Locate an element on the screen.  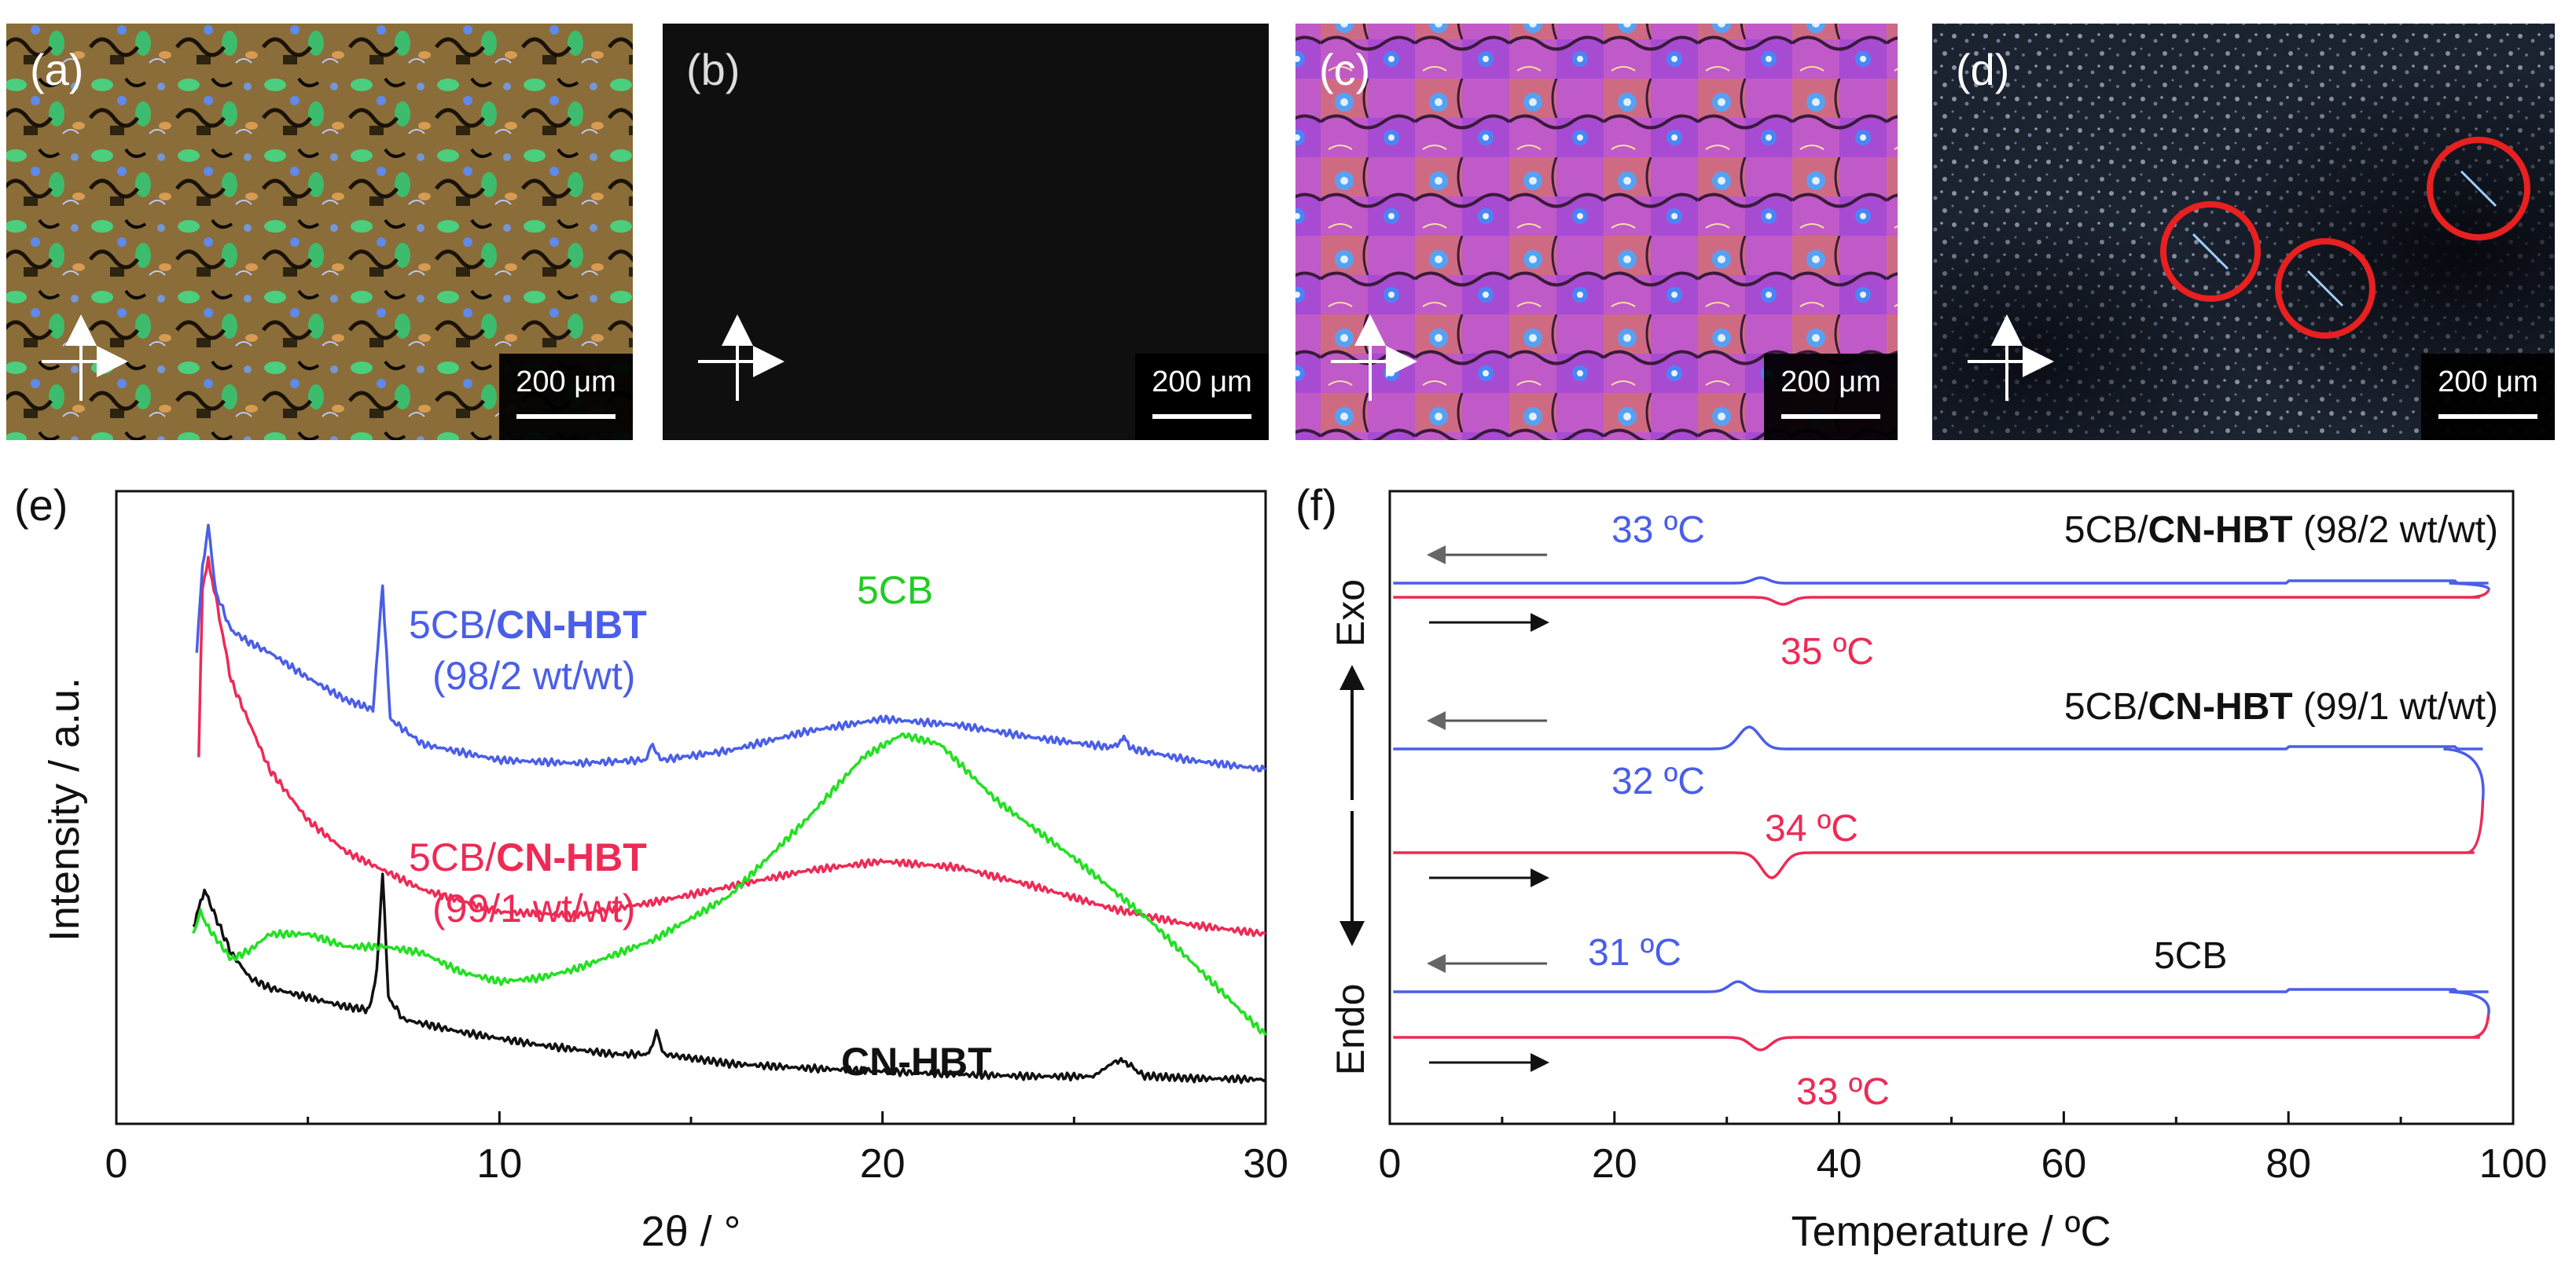
micrograph-c: (c) 200 μm is located at coordinates (1596, 232).